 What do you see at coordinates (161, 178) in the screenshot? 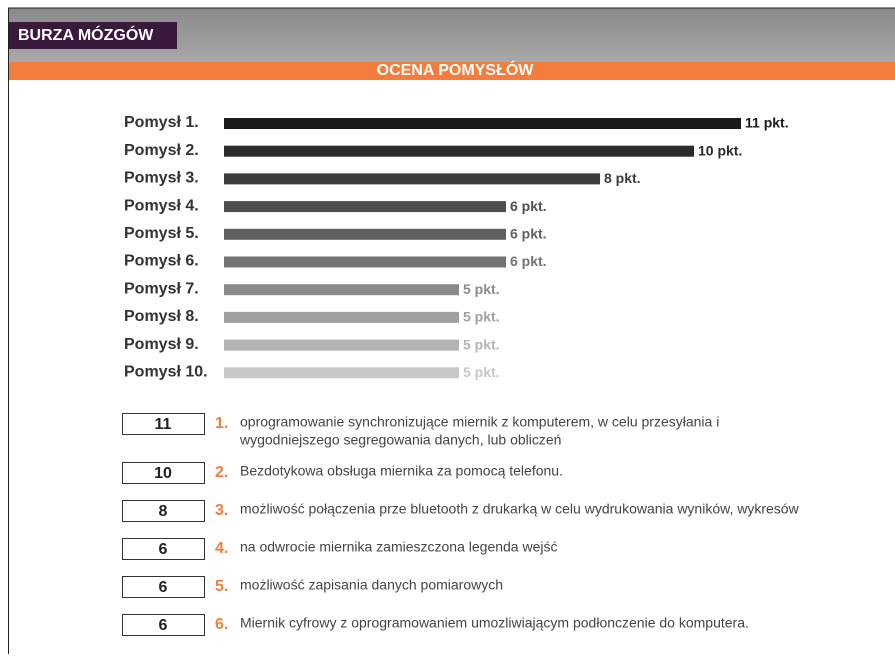
I see `category-label: Pomysł 3.` at bounding box center [161, 178].